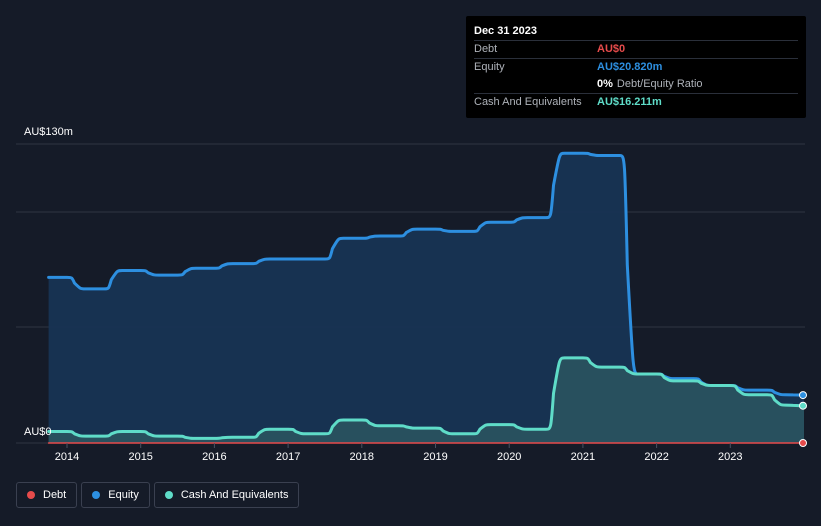 The width and height of the screenshot is (821, 526). What do you see at coordinates (486, 49) in the screenshot?
I see `tooltip-debt-label: Debt` at bounding box center [486, 49].